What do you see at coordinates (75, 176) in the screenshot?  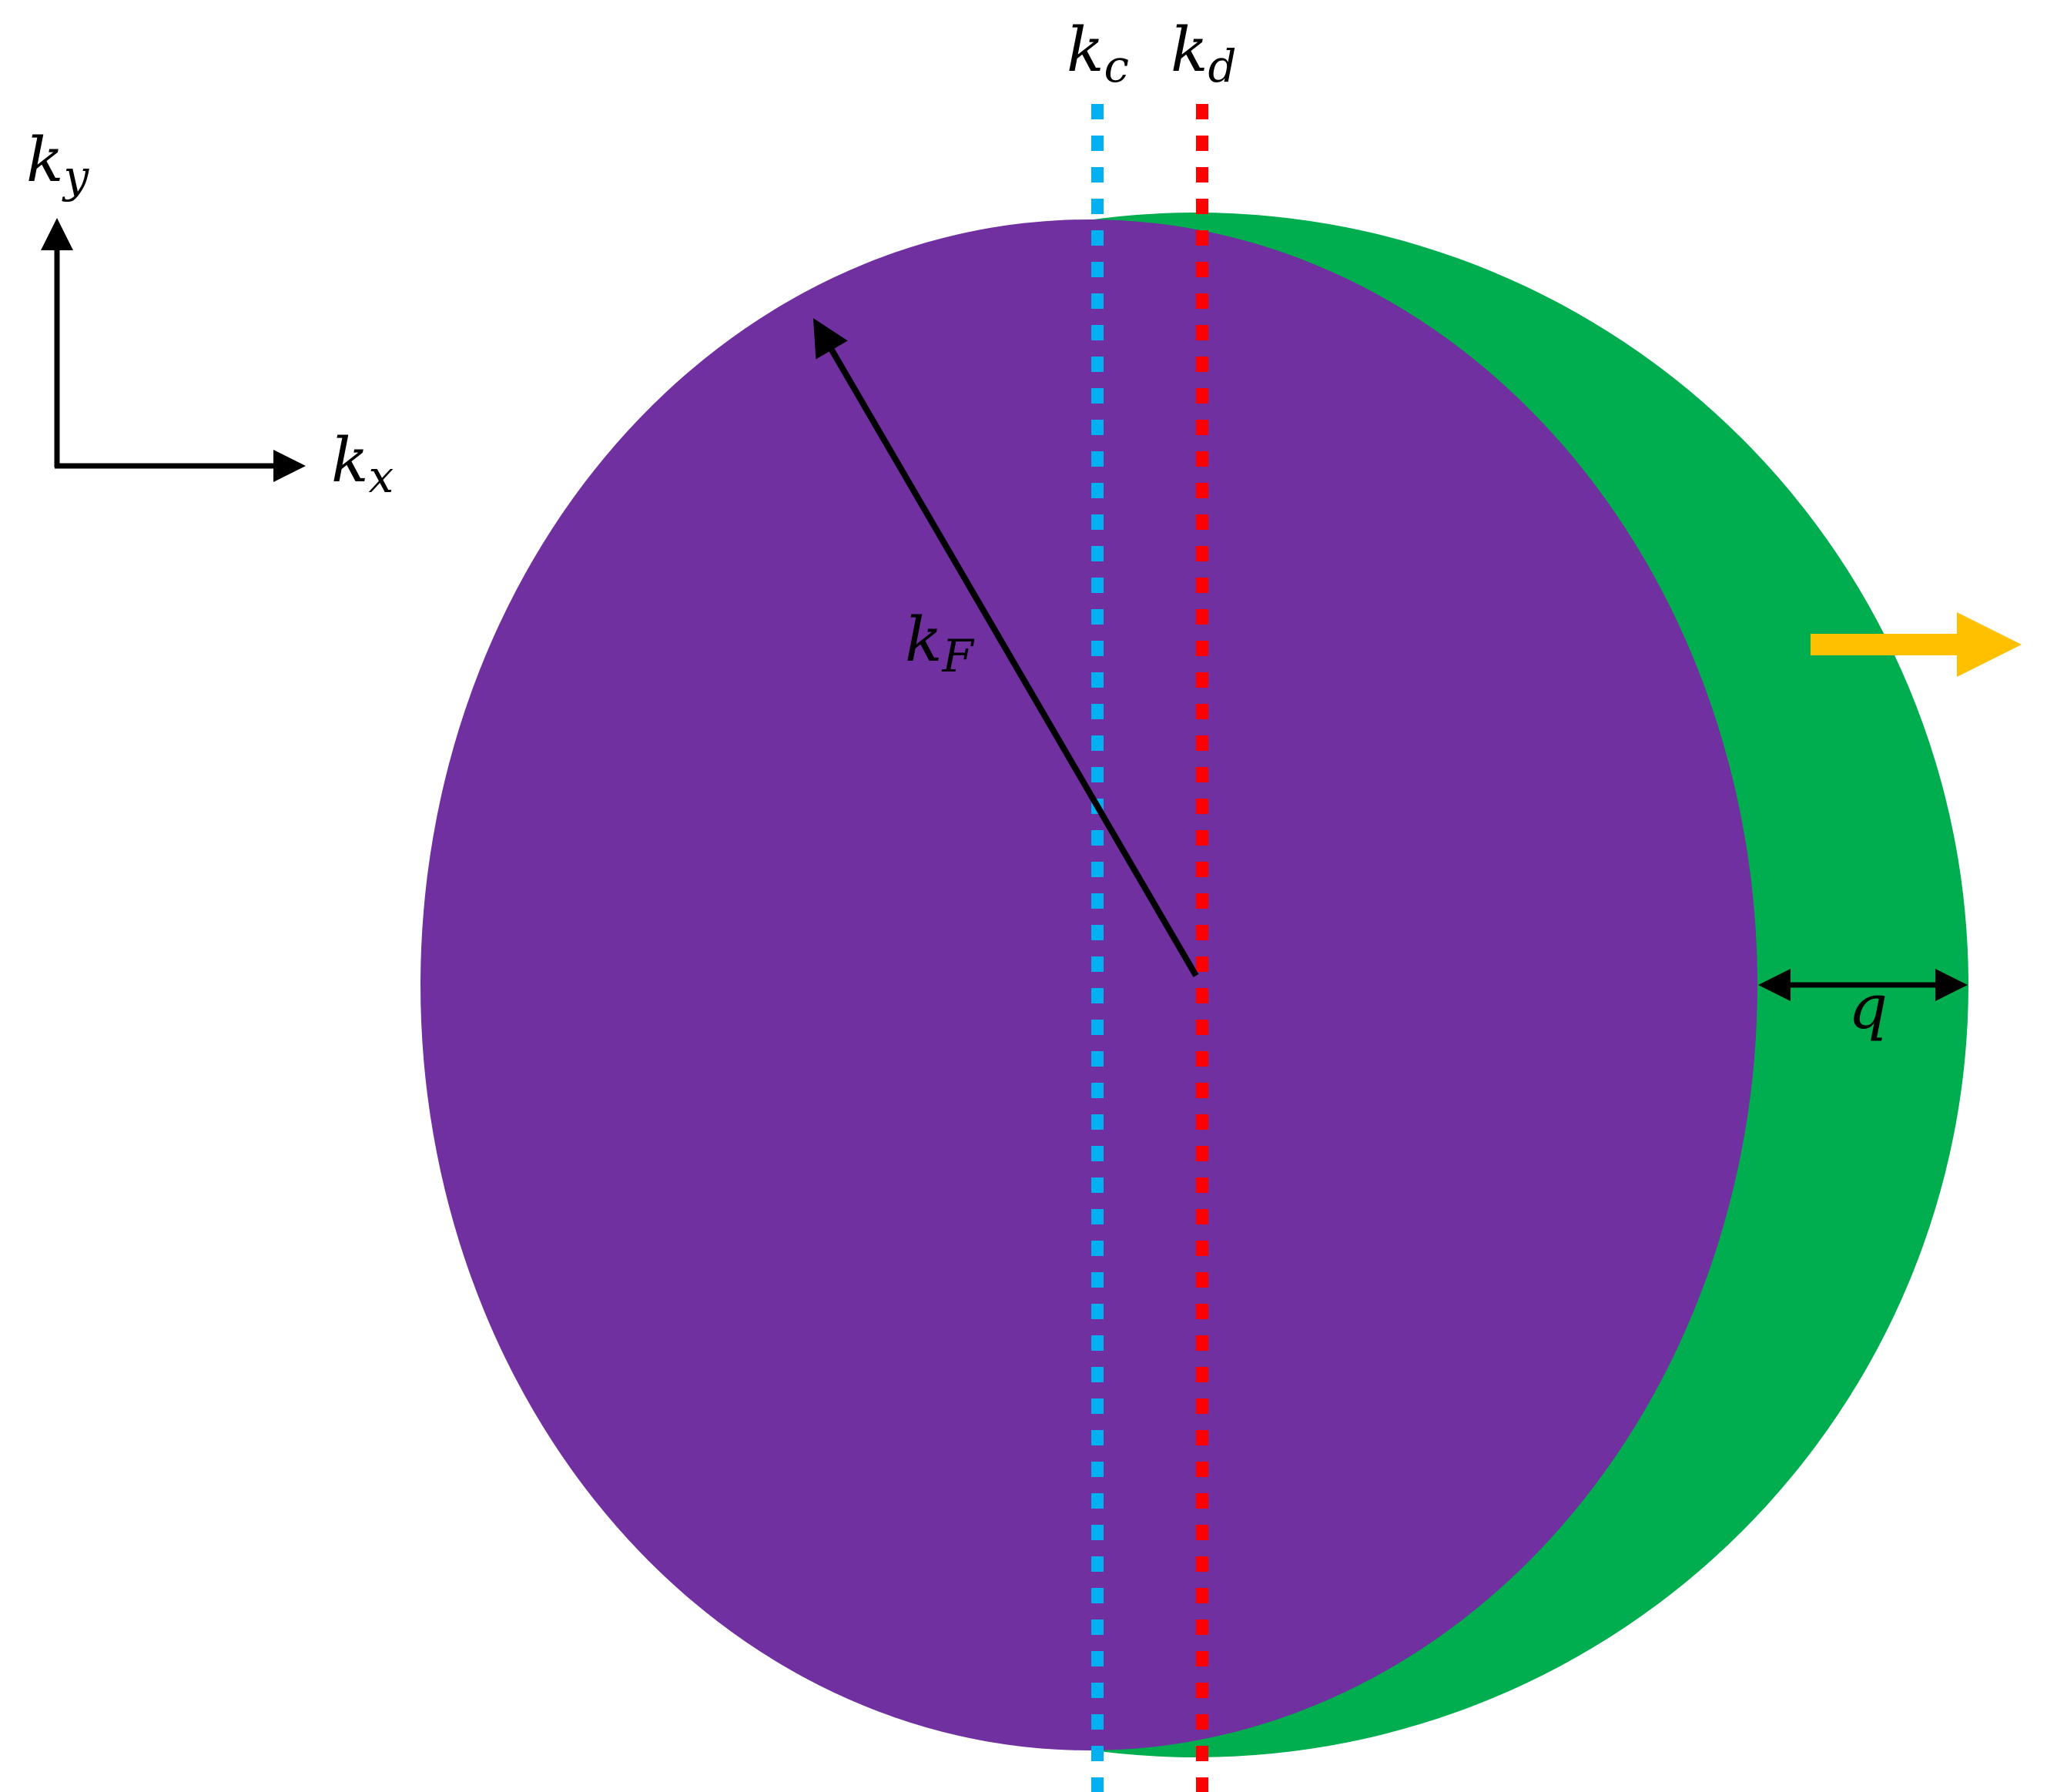 I see `subscript: y` at bounding box center [75, 176].